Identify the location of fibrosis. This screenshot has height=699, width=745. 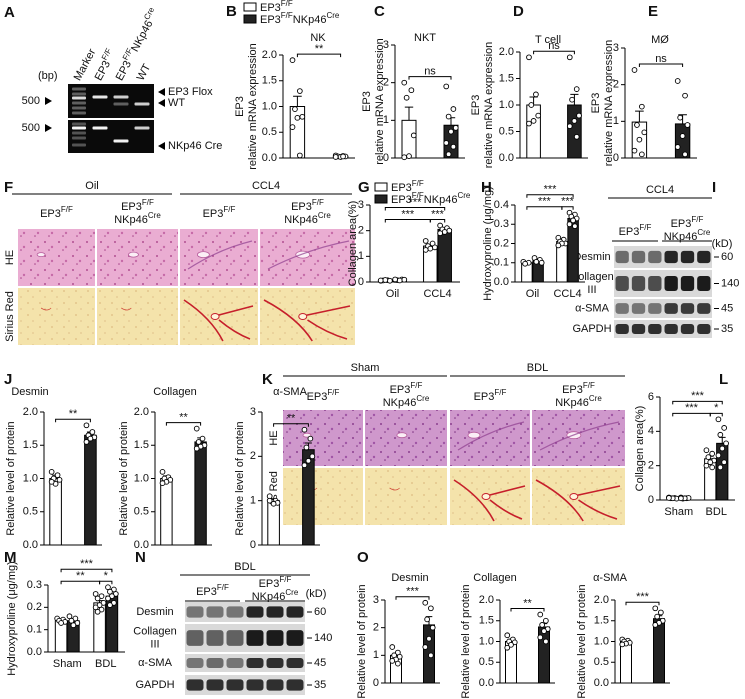
(579, 436).